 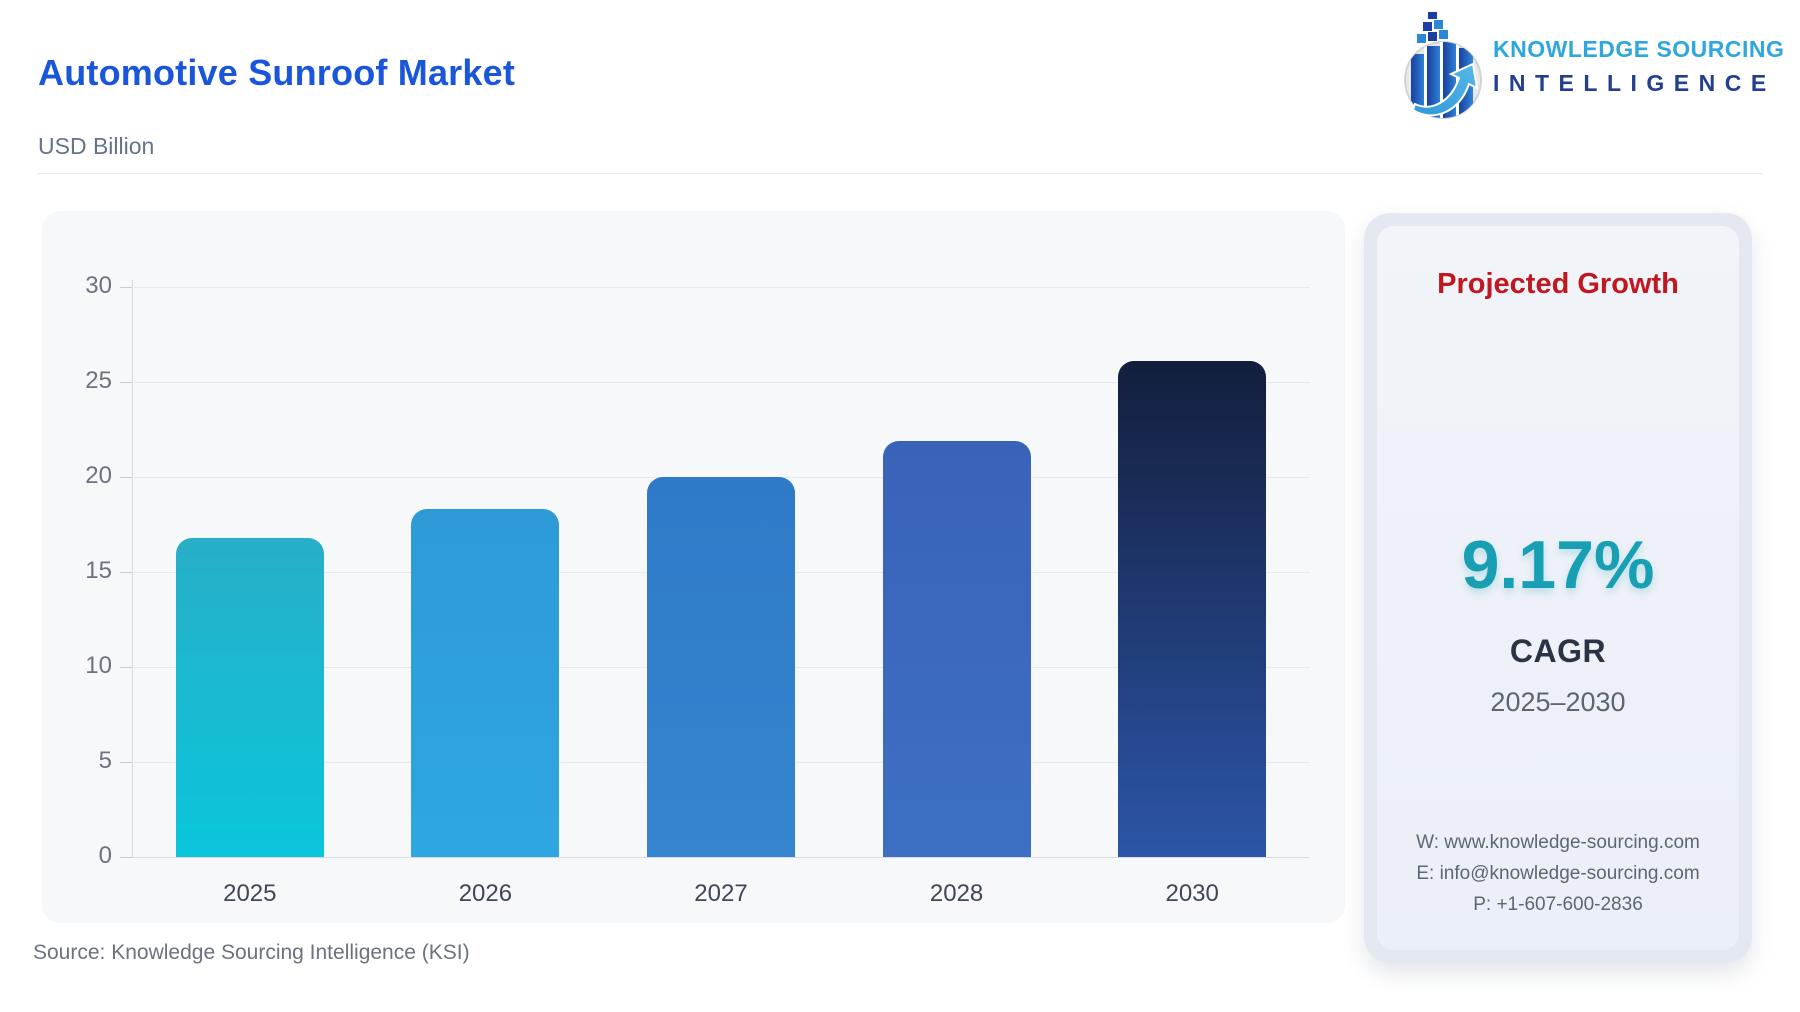 I want to click on company-logo: KNOWLEDGE SOURCING INTELLIGENCE, so click(x=1588, y=66).